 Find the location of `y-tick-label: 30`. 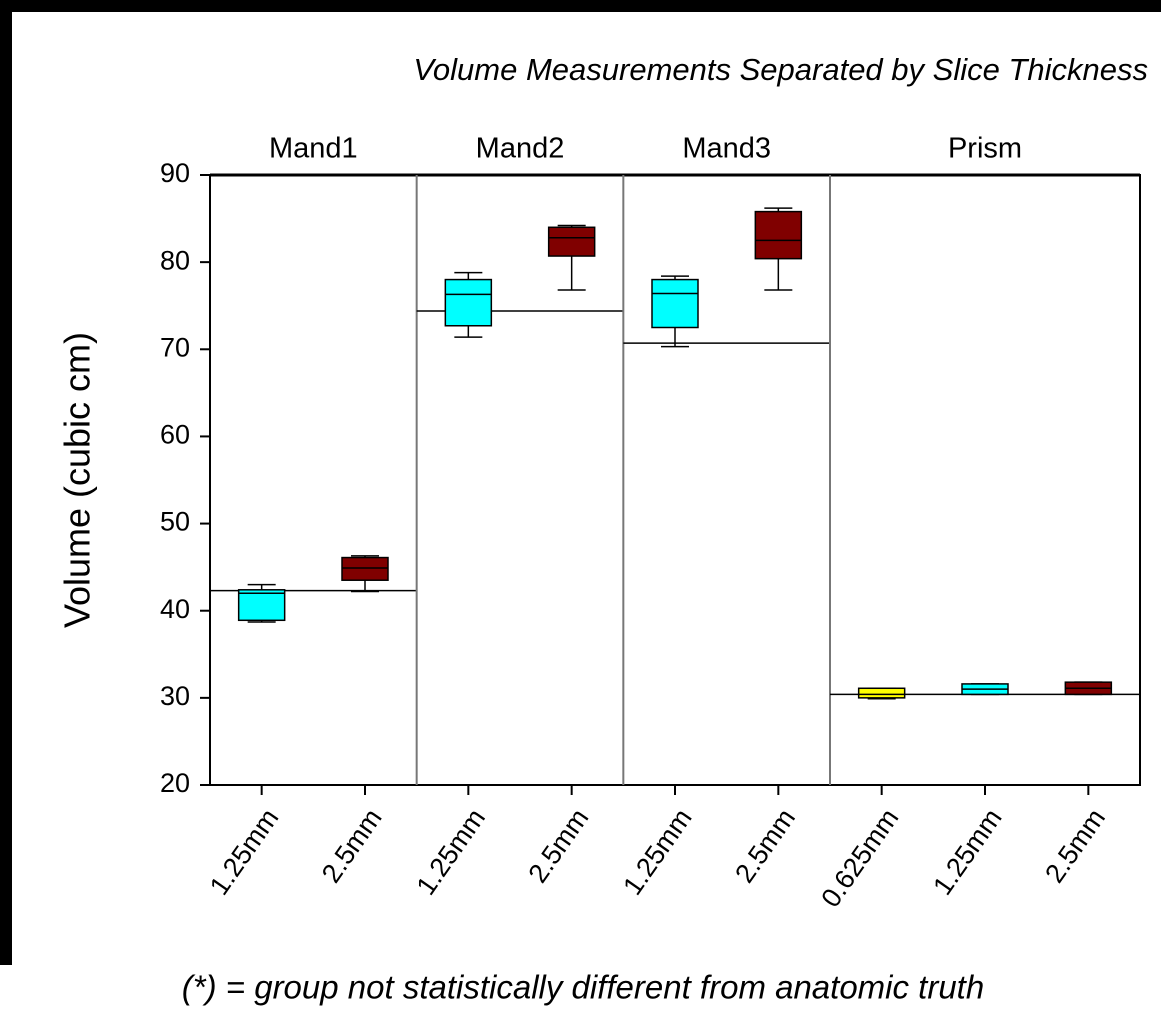

y-tick-label: 30 is located at coordinates (175, 696).